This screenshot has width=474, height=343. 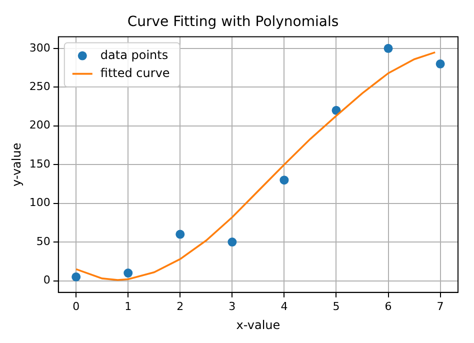 What do you see at coordinates (233, 22) in the screenshot?
I see `chart-title: Curve Fitting with Polynomials` at bounding box center [233, 22].